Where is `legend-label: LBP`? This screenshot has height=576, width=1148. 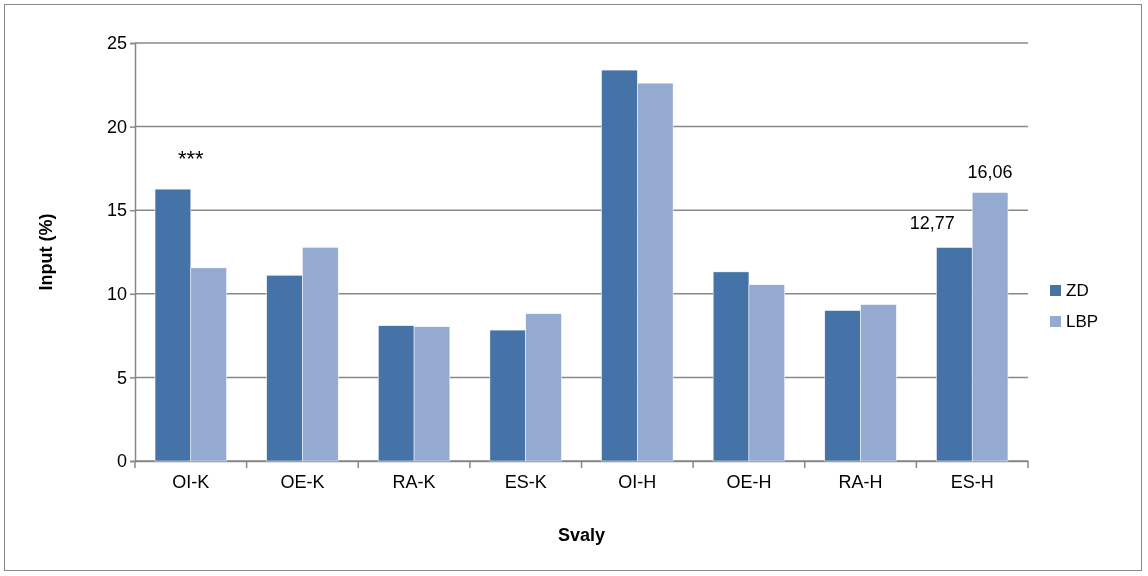
legend-label: LBP is located at coordinates (1082, 321).